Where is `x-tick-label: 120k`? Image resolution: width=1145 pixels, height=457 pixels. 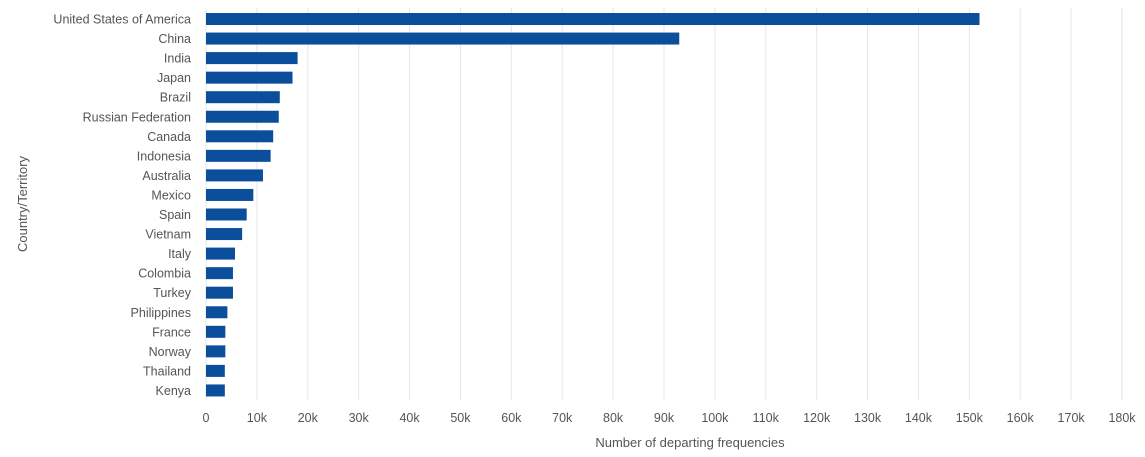 x-tick-label: 120k is located at coordinates (817, 418).